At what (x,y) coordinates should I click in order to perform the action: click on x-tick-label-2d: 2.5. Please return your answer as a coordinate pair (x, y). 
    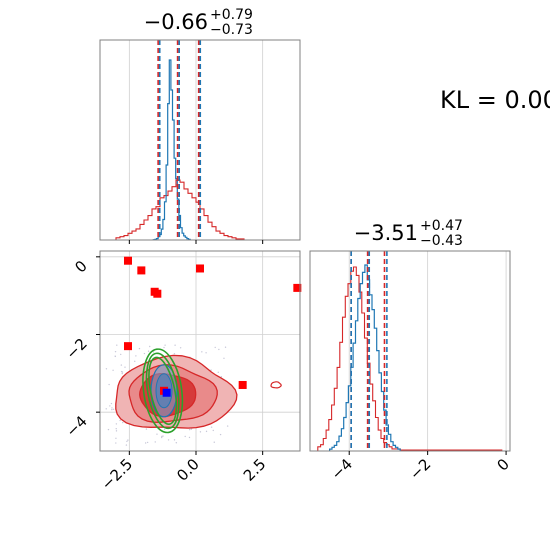
    Looking at the image, I should click on (255, 470).